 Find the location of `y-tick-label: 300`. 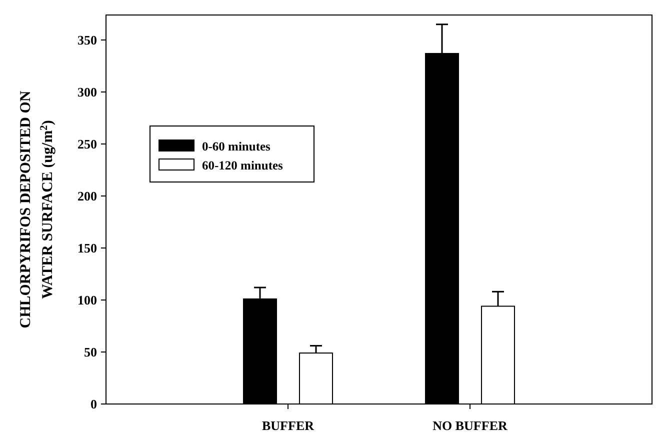

y-tick-label: 300 is located at coordinates (87, 92).